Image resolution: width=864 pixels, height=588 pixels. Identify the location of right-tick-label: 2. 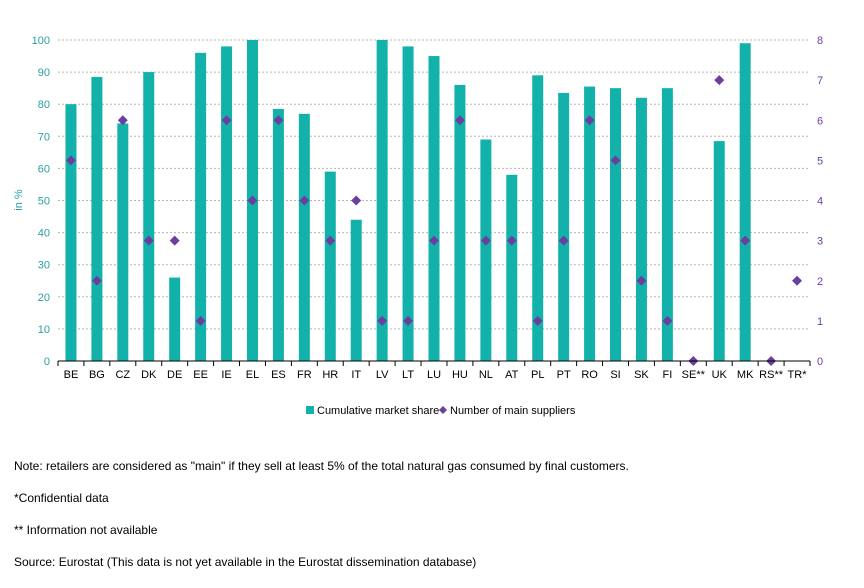
(820, 282).